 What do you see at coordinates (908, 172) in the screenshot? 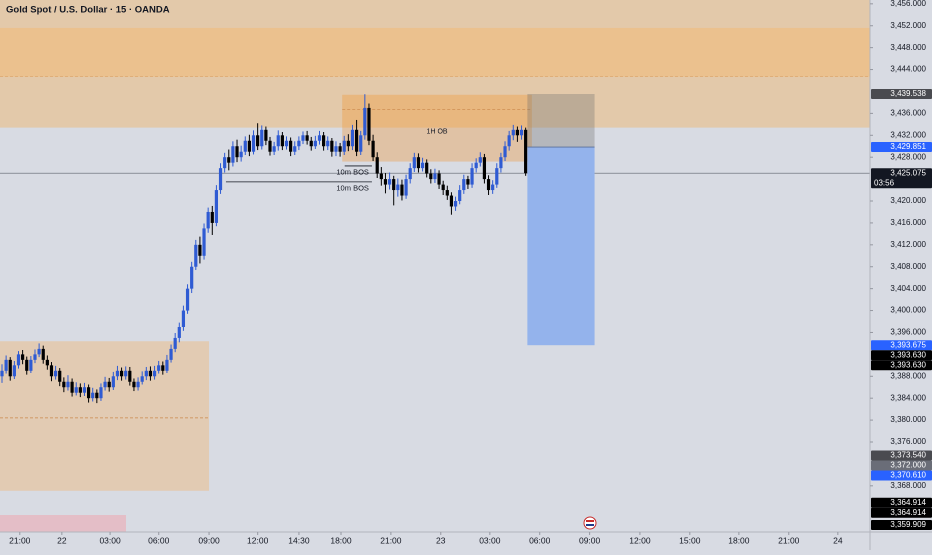
I see `price-tag-label: 3,425.075` at bounding box center [908, 172].